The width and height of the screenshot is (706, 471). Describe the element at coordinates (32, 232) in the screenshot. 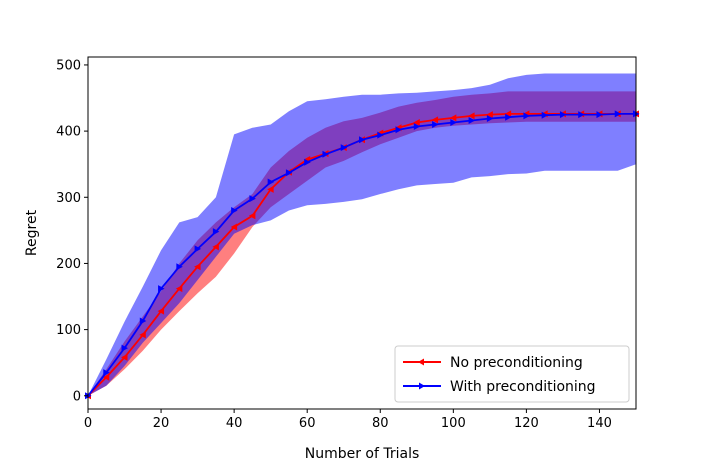

I see `y-axis-label: Regret` at that location.